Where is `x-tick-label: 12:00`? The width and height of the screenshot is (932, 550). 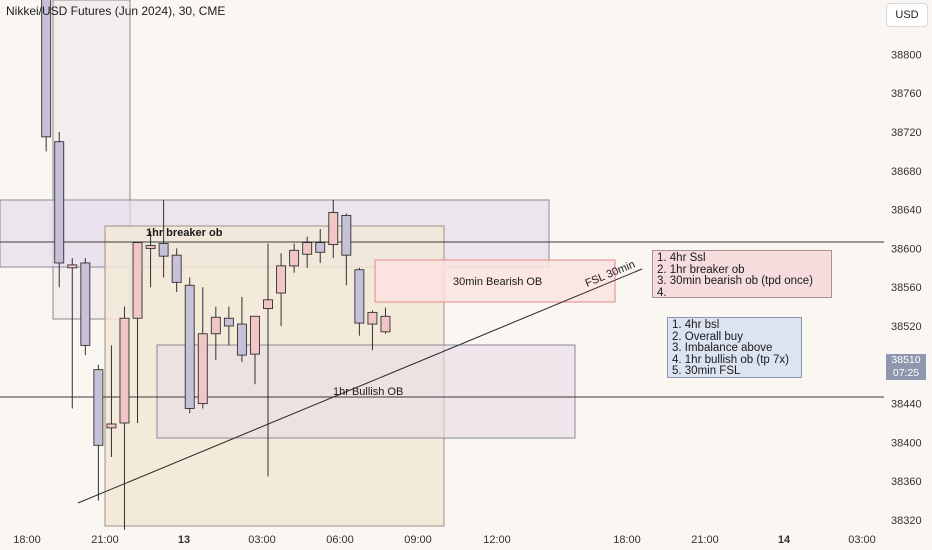
x-tick-label: 12:00 is located at coordinates (497, 540).